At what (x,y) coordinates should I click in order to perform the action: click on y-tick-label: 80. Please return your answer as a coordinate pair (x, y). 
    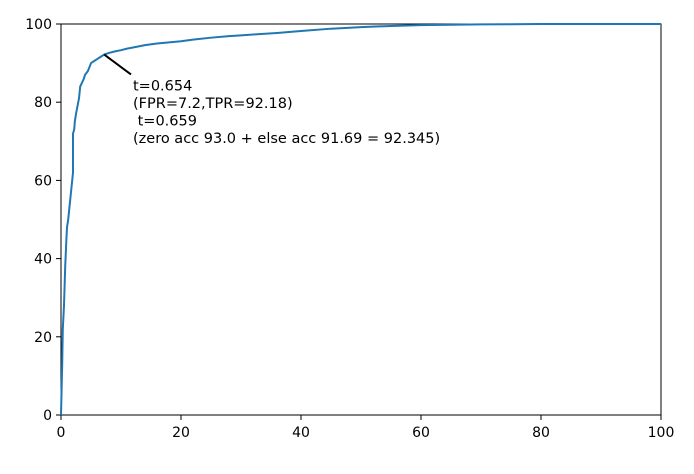
    Looking at the image, I should click on (43, 103).